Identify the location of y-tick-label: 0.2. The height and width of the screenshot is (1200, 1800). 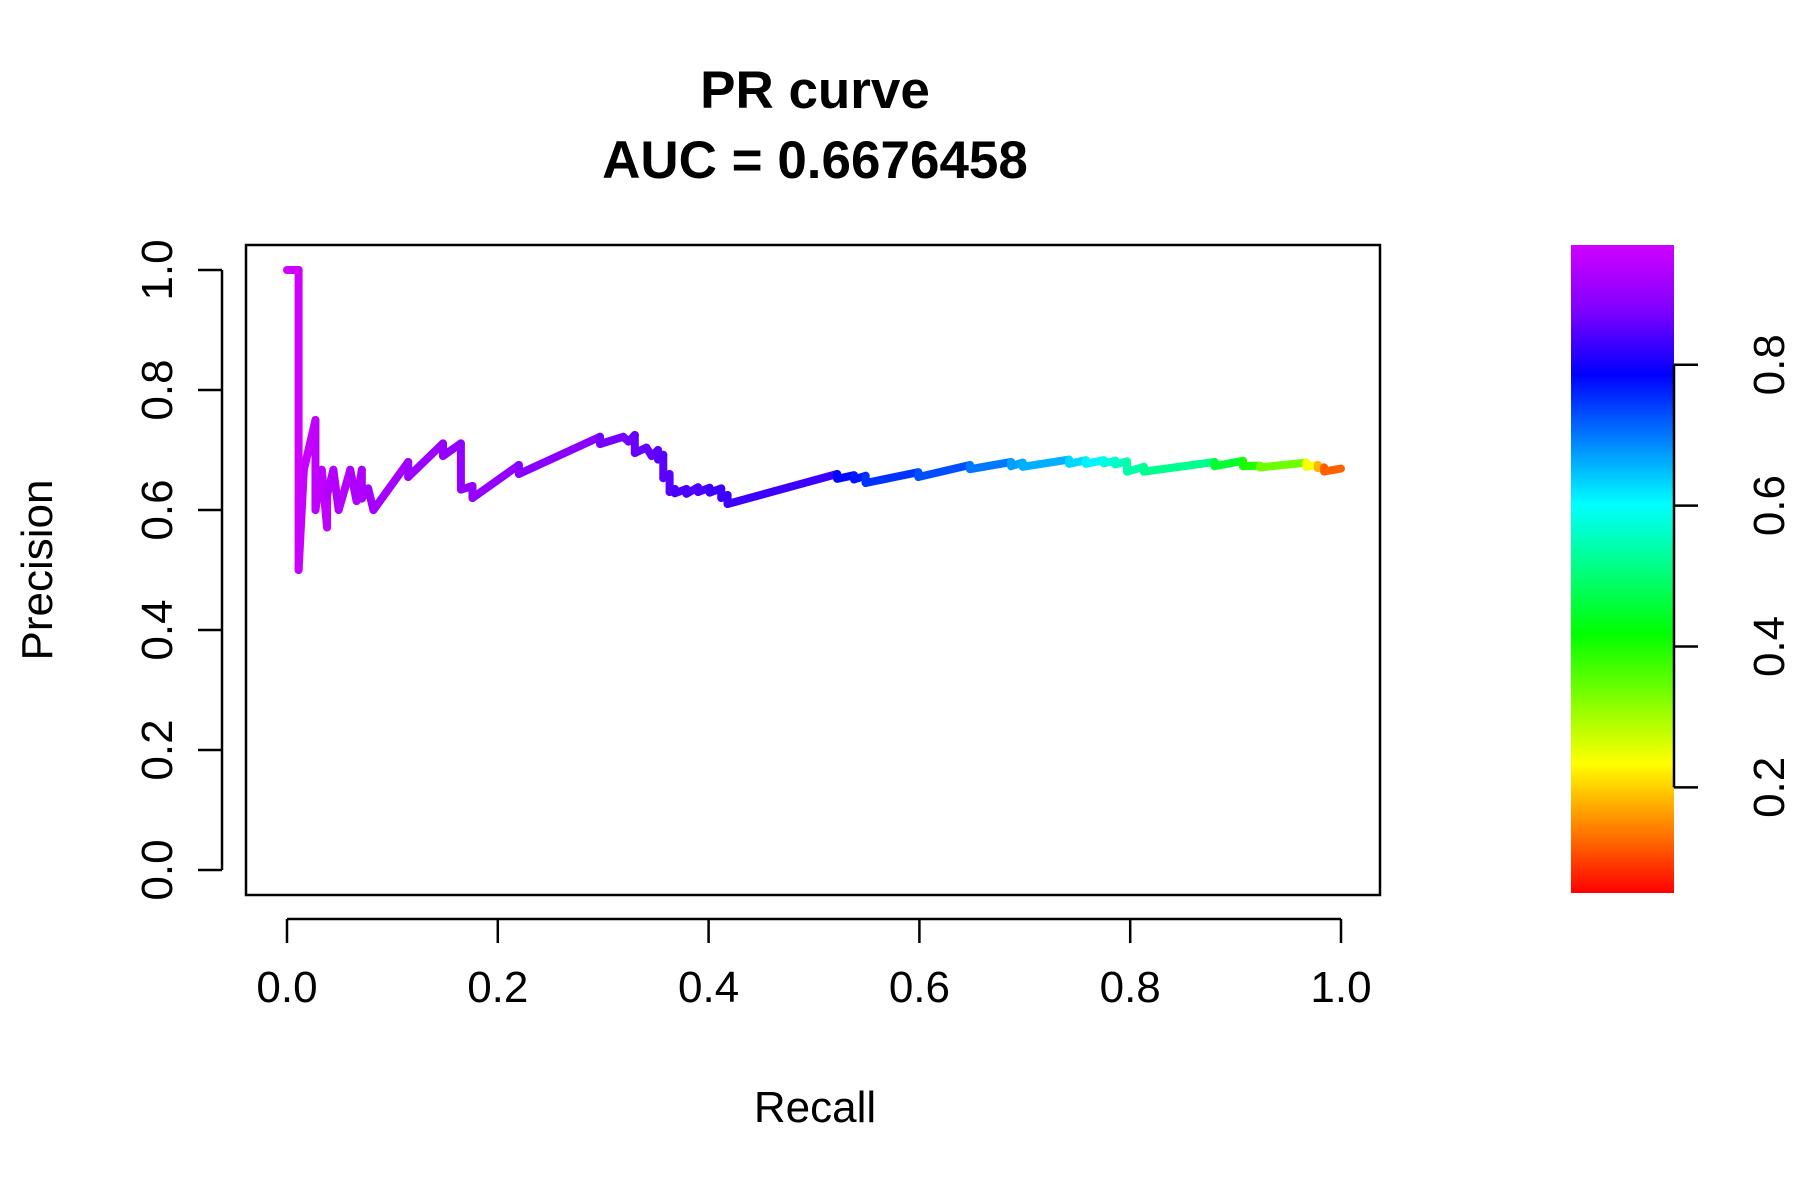
(157, 749).